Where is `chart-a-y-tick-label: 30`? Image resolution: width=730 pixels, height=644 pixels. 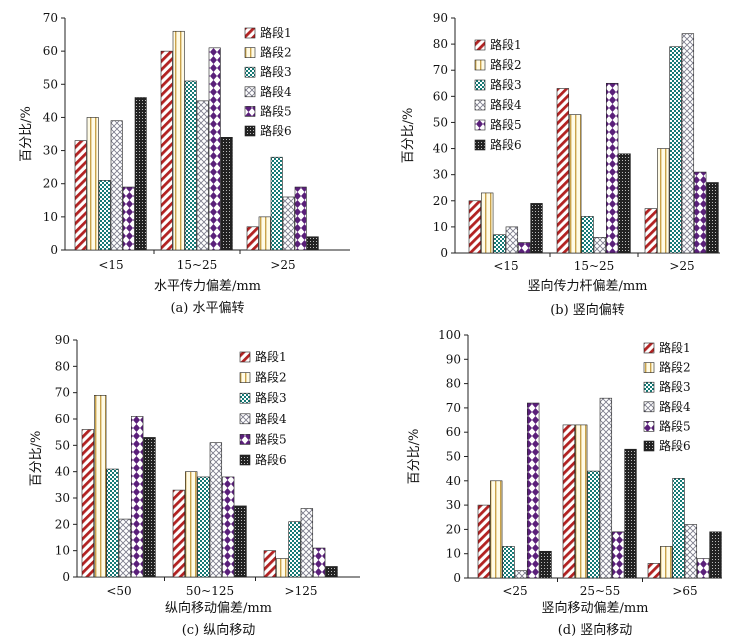 chart-a-y-tick-label: 30 is located at coordinates (50, 151).